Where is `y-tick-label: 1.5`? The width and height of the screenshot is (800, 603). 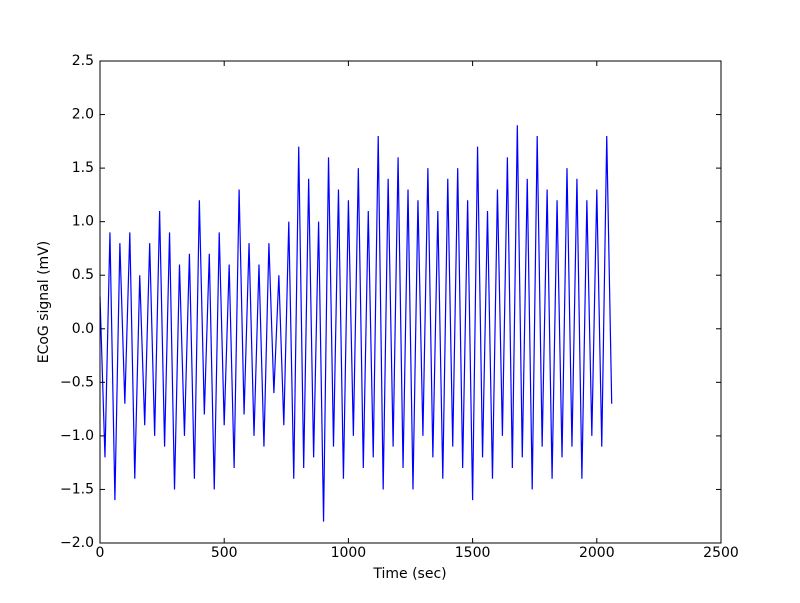 y-tick-label: 1.5 is located at coordinates (83, 168).